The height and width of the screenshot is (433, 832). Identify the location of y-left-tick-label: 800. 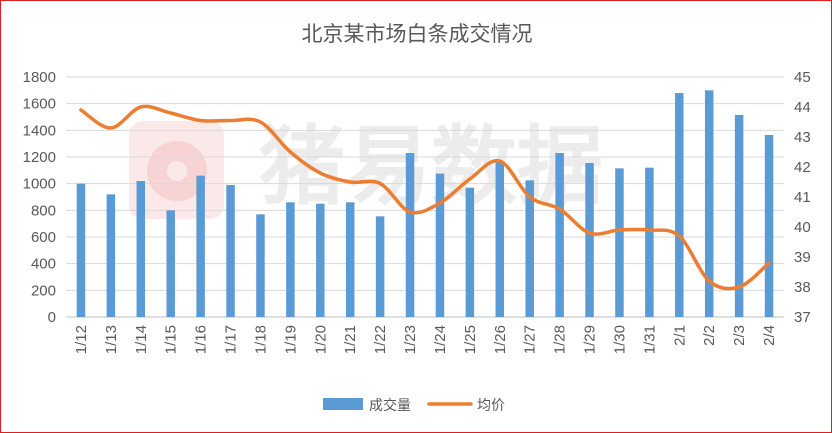
(43, 210).